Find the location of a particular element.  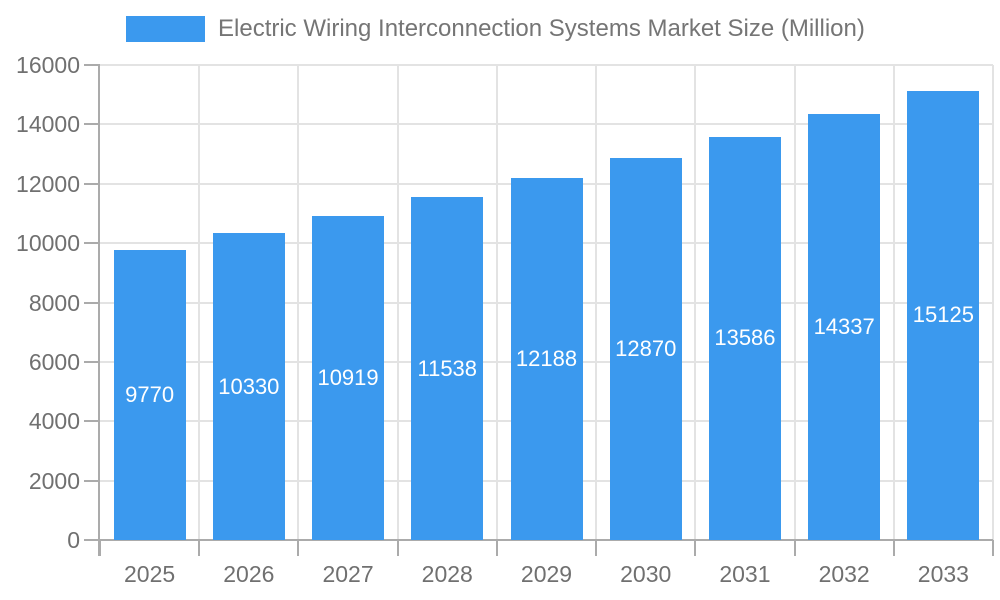

y-axis-line is located at coordinates (99, 310).